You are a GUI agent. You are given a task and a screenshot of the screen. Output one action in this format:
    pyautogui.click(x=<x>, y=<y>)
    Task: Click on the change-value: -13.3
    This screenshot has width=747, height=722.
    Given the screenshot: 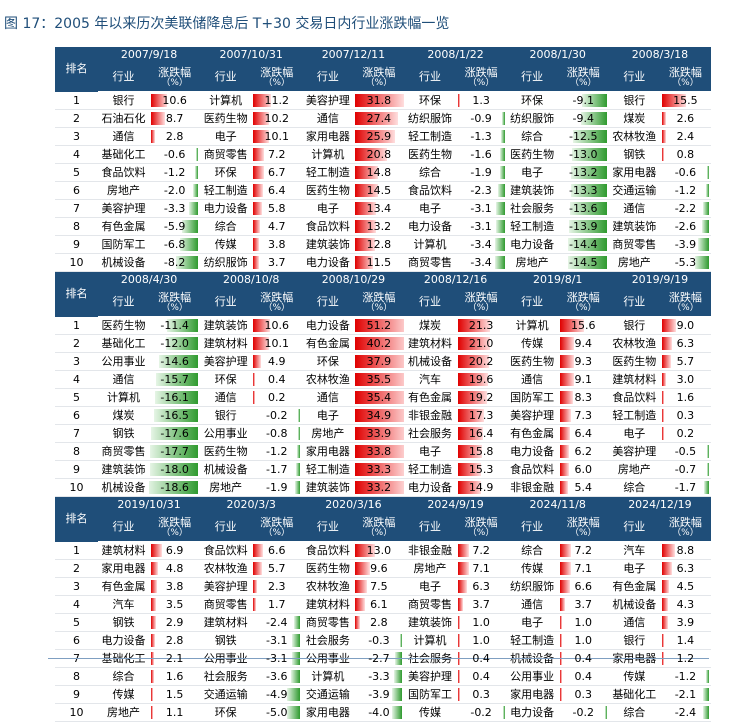 What is the action you would take?
    pyautogui.click(x=583, y=190)
    